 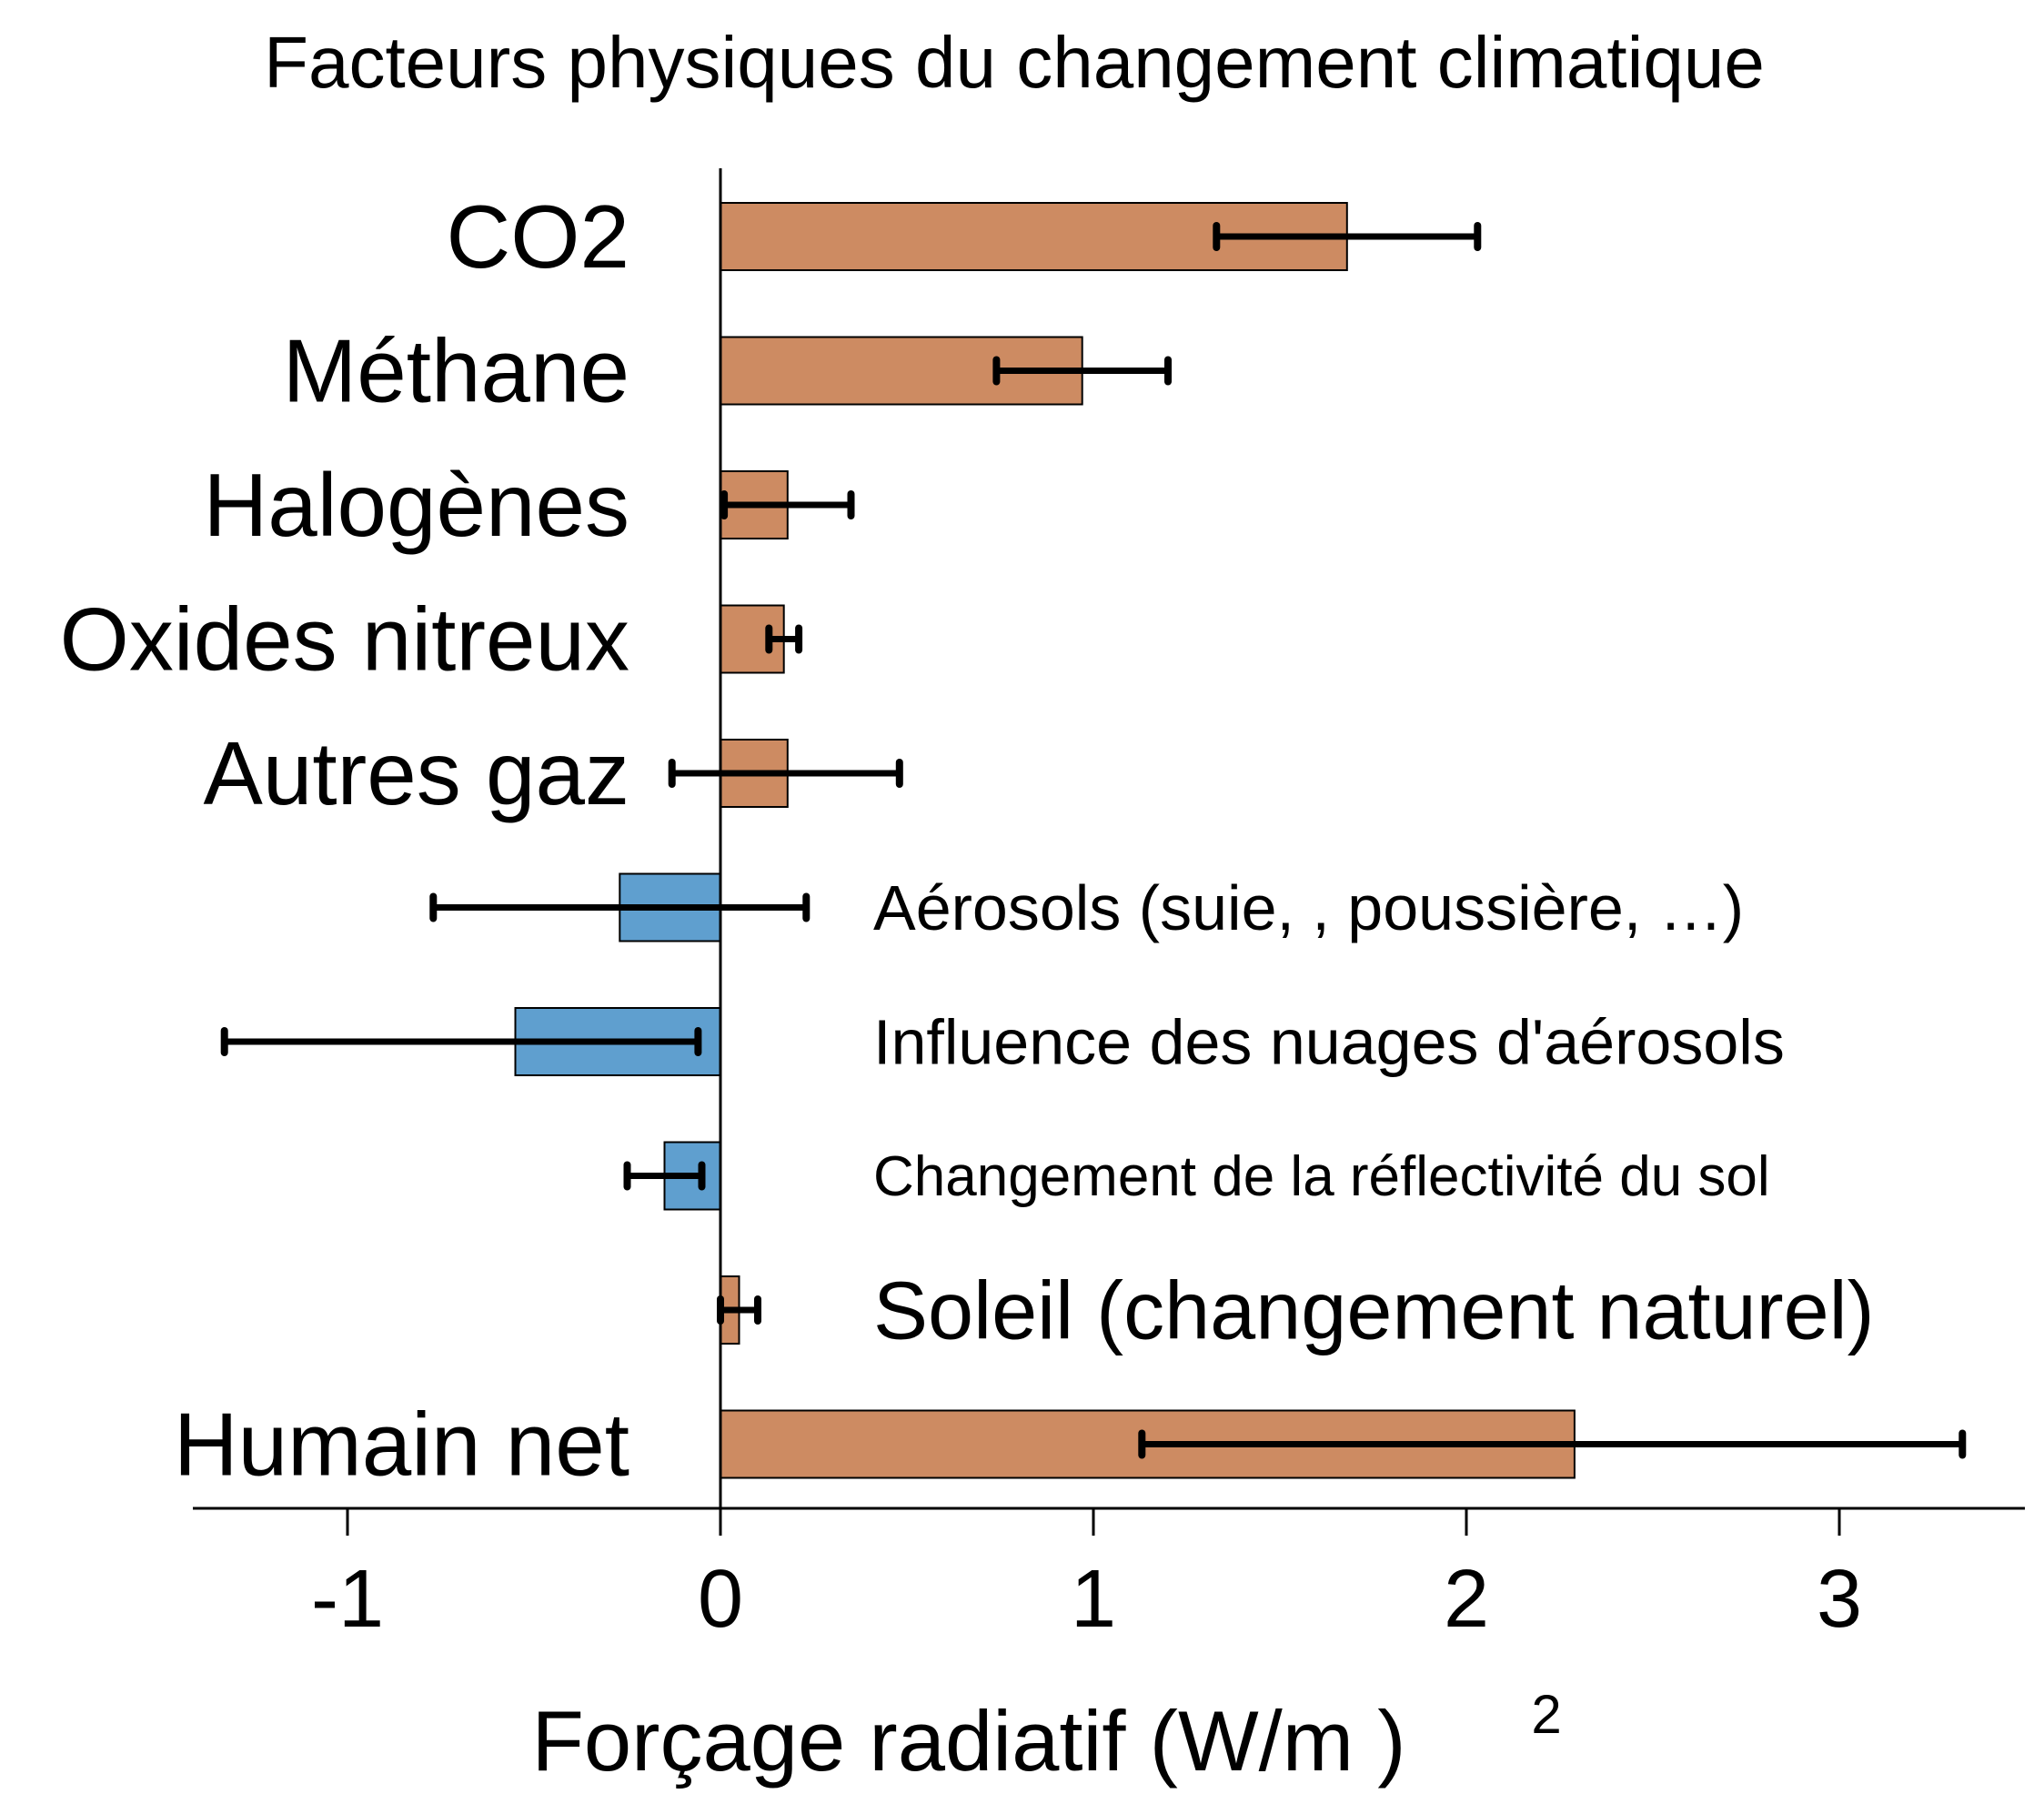 What do you see at coordinates (1329, 1042) in the screenshot?
I see `category-label: Influence des nuages d'aérosols` at bounding box center [1329, 1042].